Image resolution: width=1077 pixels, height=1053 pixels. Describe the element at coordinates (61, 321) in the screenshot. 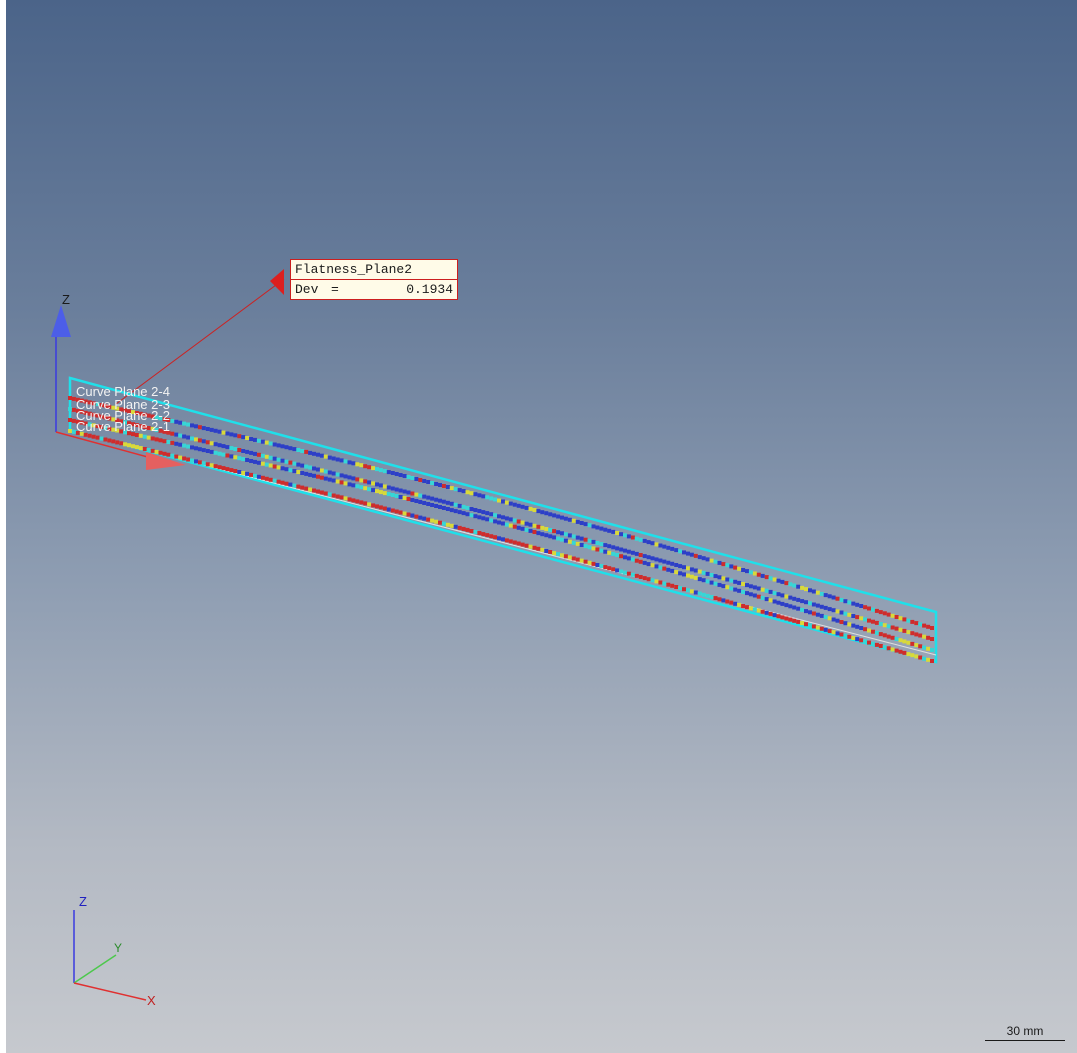

I see `z-arrow-icon` at that location.